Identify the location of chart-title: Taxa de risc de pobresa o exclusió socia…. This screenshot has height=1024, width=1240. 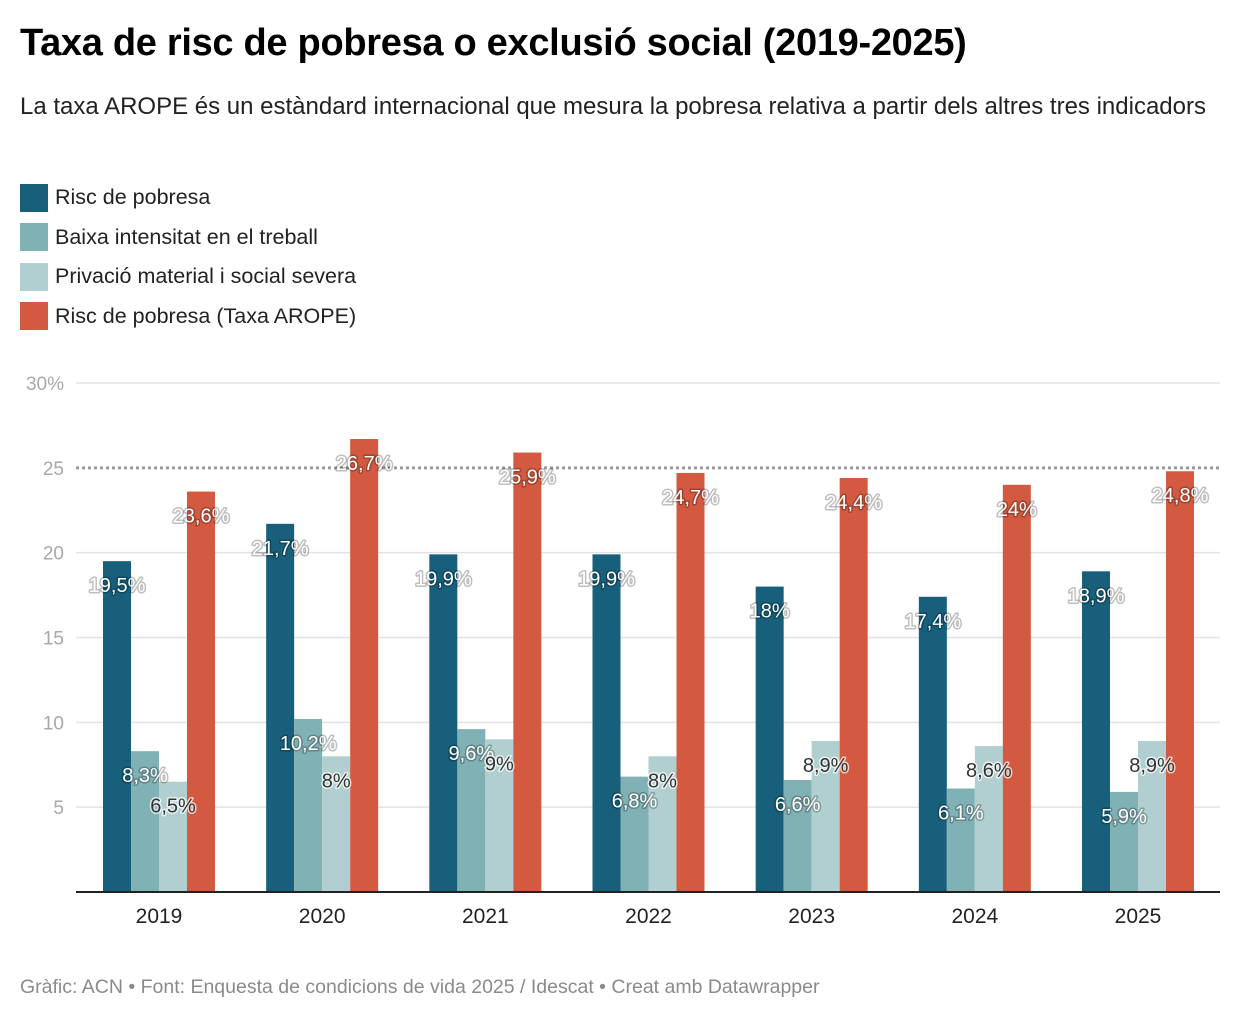
(493, 43).